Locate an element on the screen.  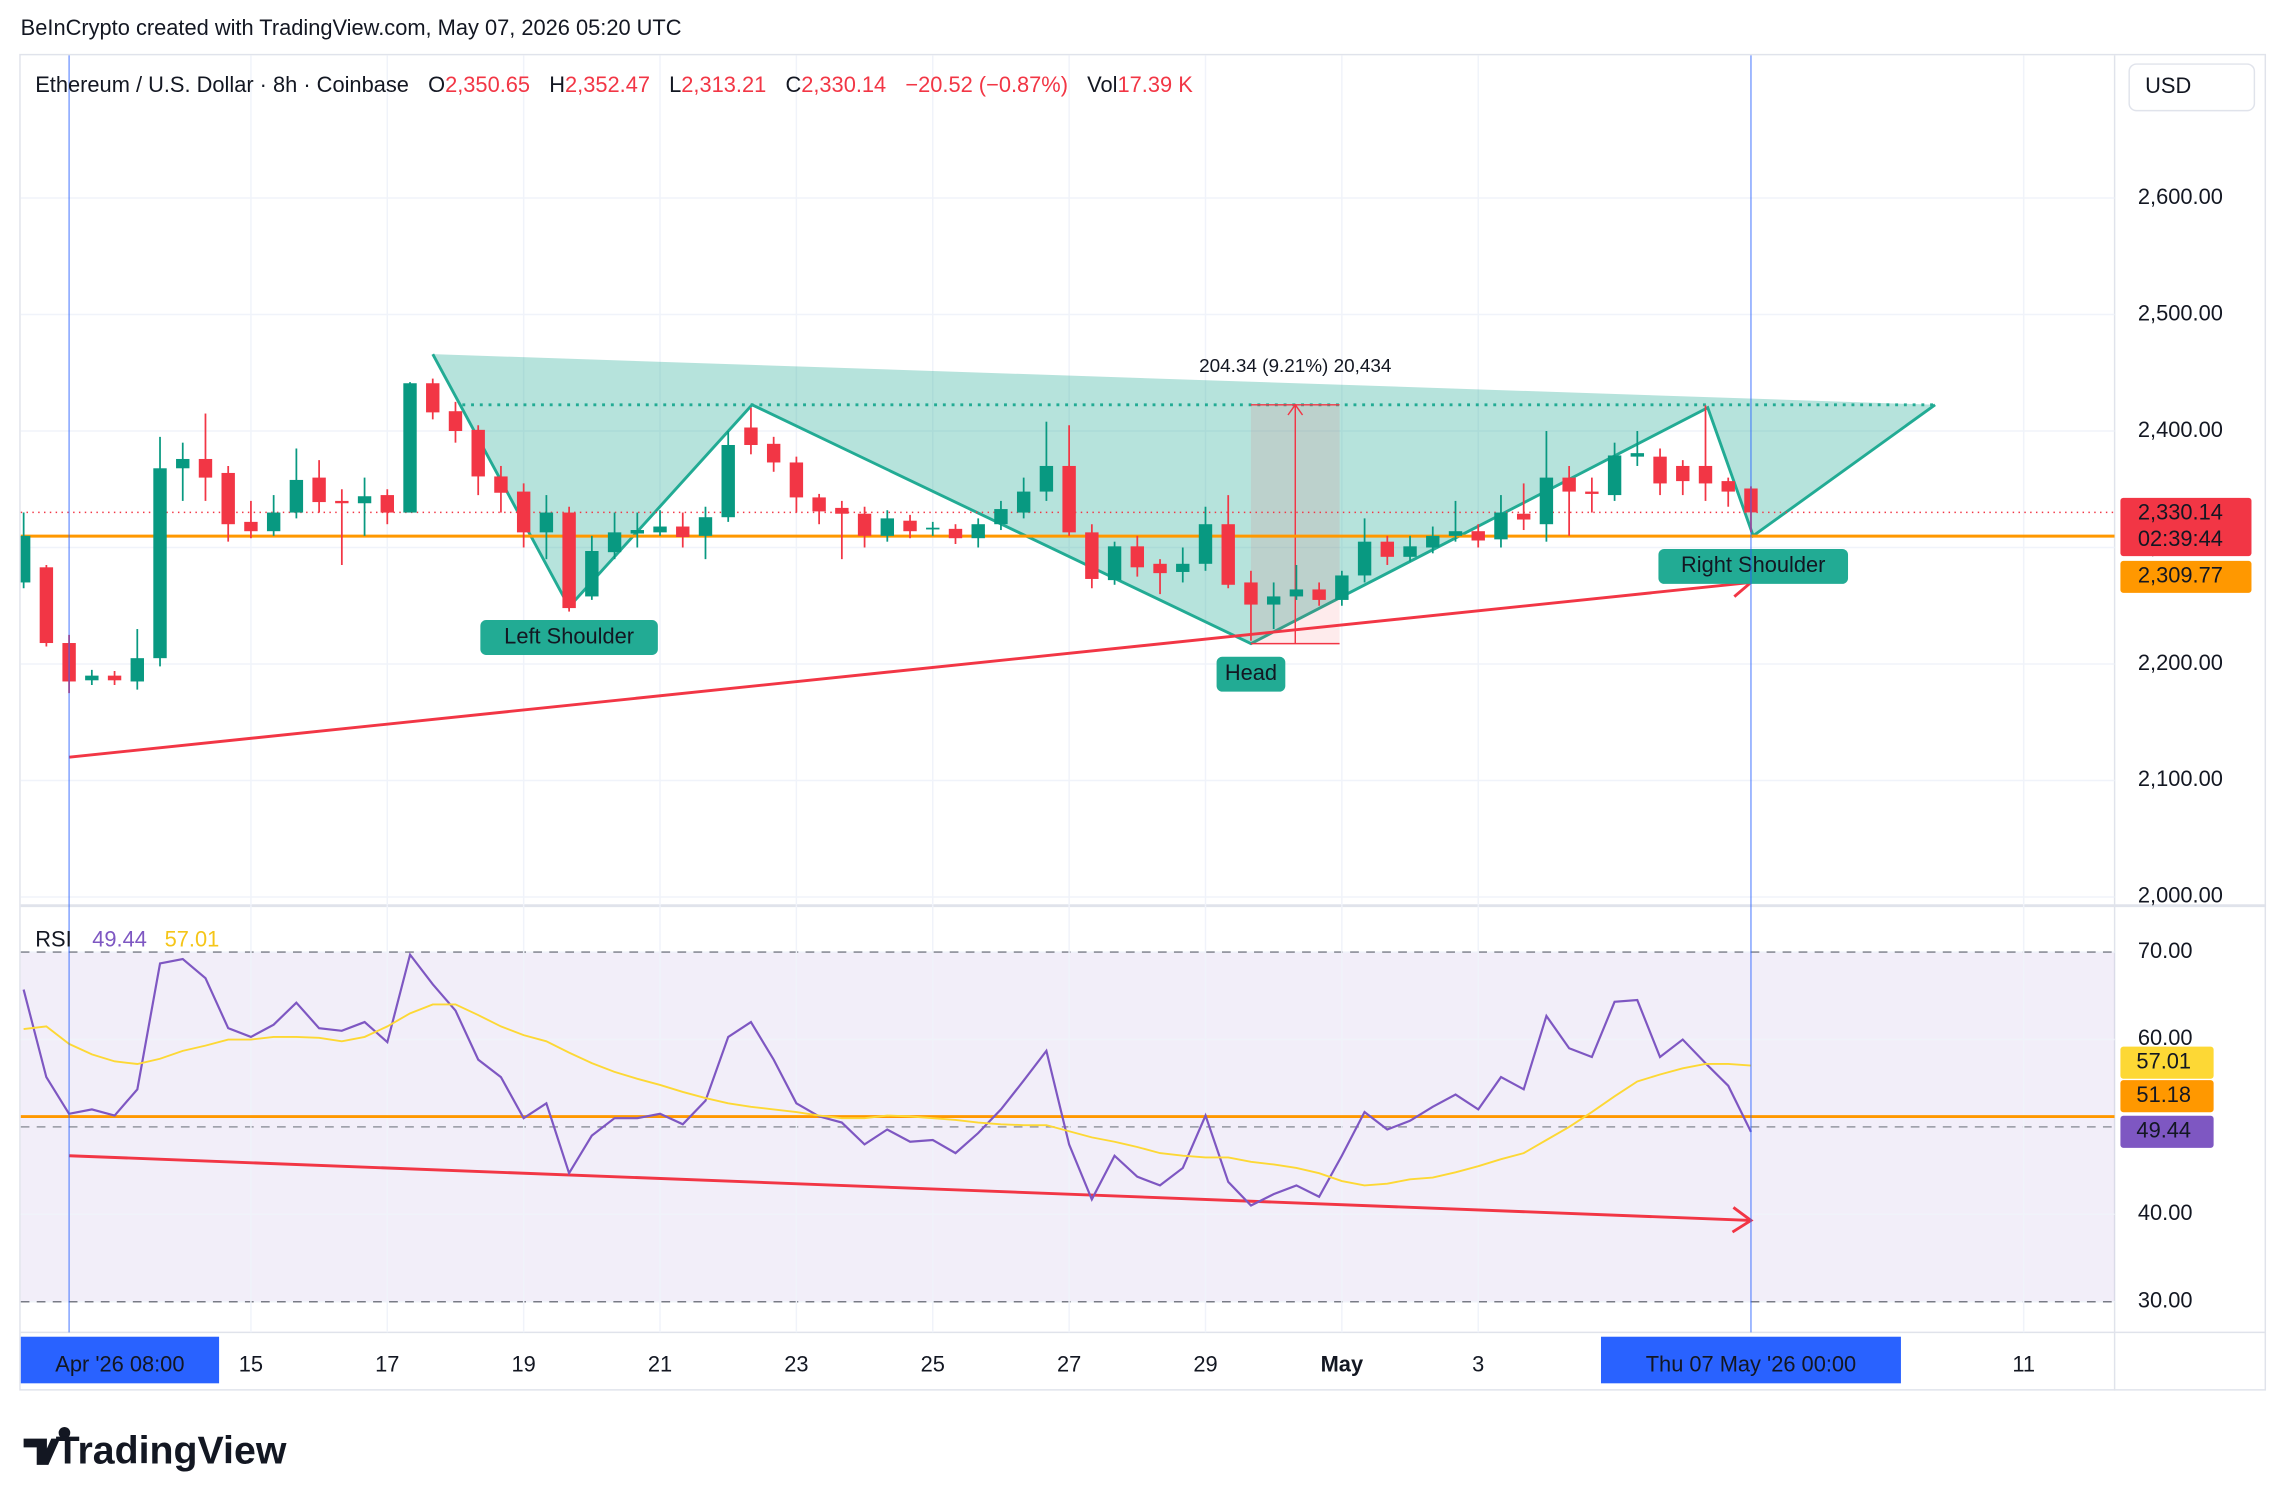
change: −20.52 (−0.87%) is located at coordinates (986, 84).